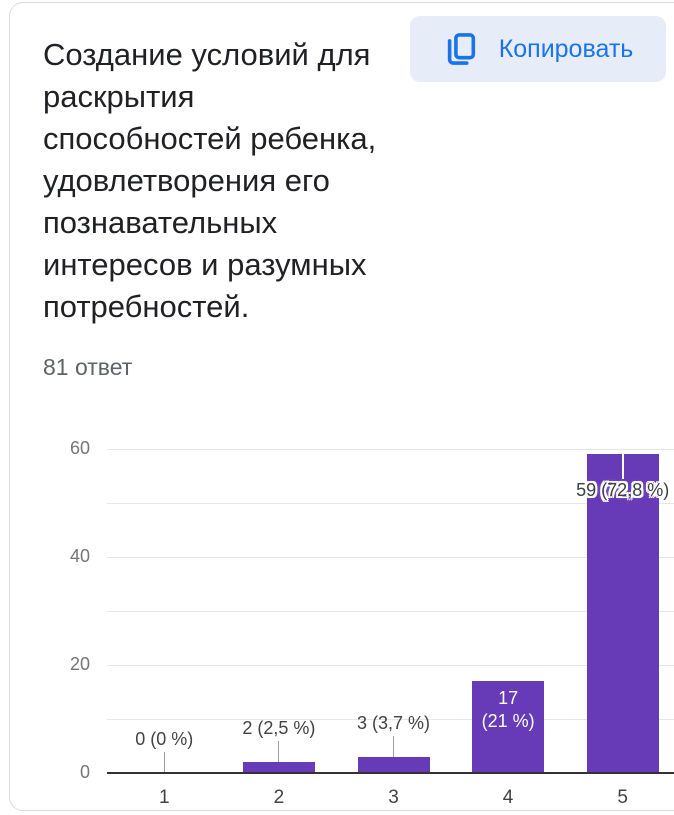 The width and height of the screenshot is (674, 815). I want to click on x-axis-category-label: 4, so click(508, 797).